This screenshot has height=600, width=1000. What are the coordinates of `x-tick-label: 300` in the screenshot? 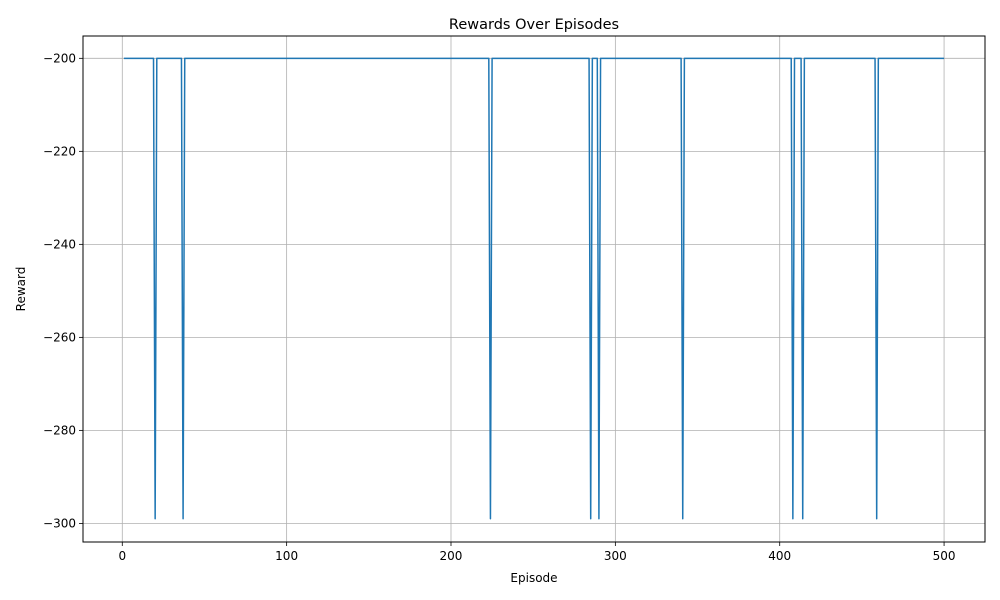 It's located at (615, 556).